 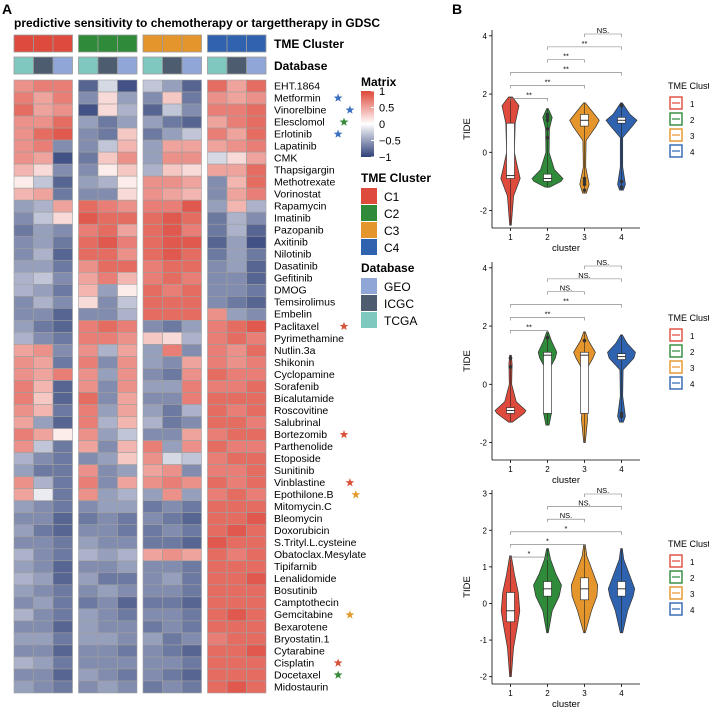 What do you see at coordinates (303, 507) in the screenshot?
I see `row-label-mitomycin-c: Mitomycin.C` at bounding box center [303, 507].